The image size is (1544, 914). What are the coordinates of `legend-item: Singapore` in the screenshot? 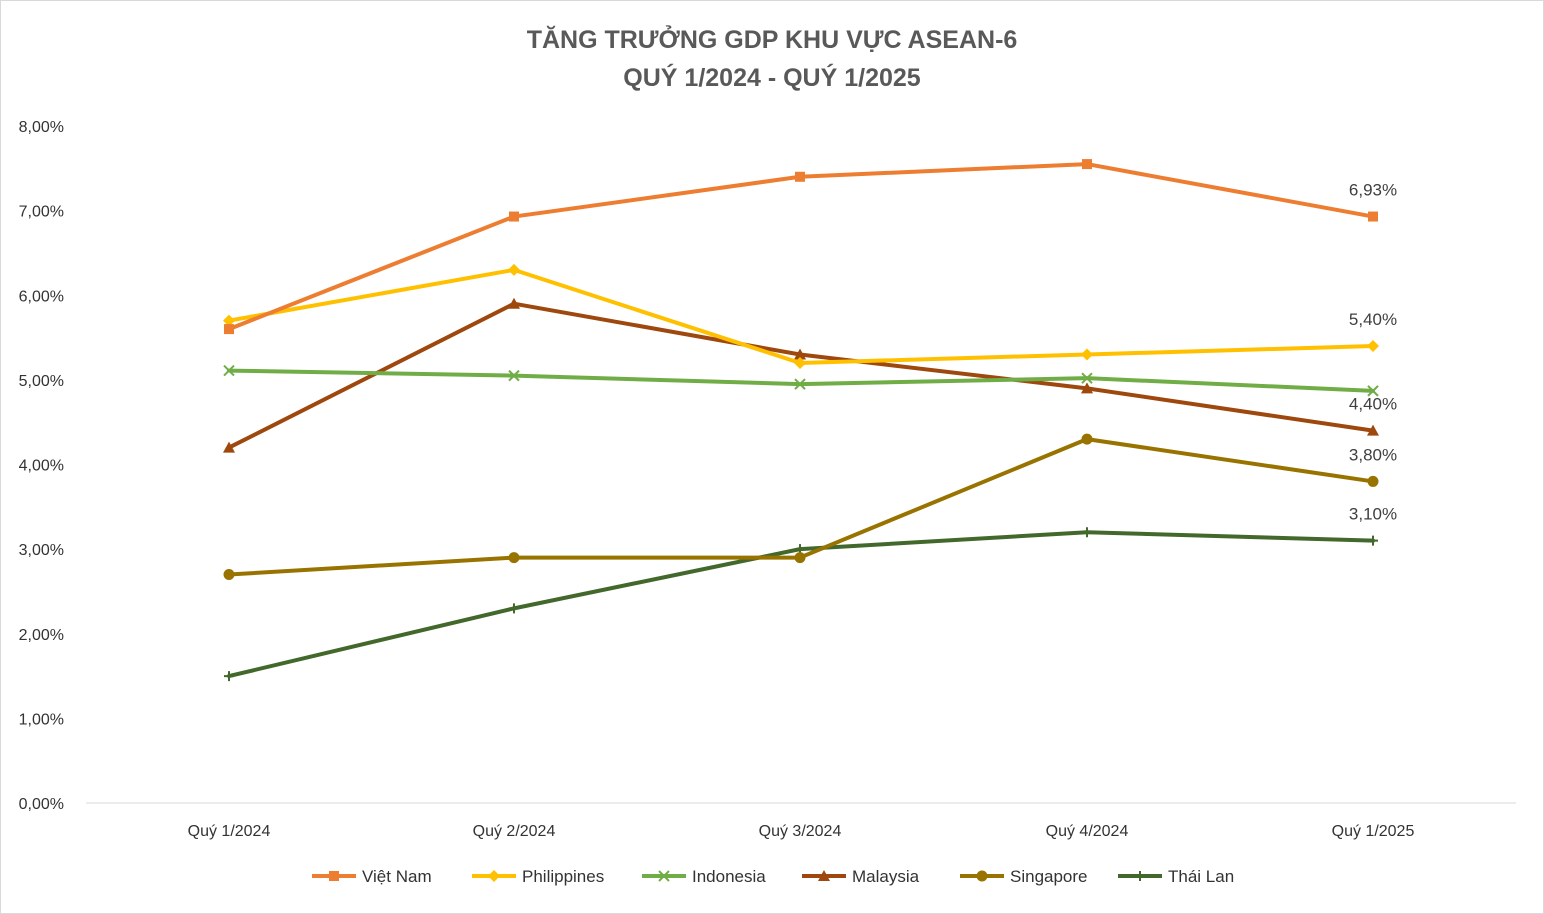 It's located at (1024, 876).